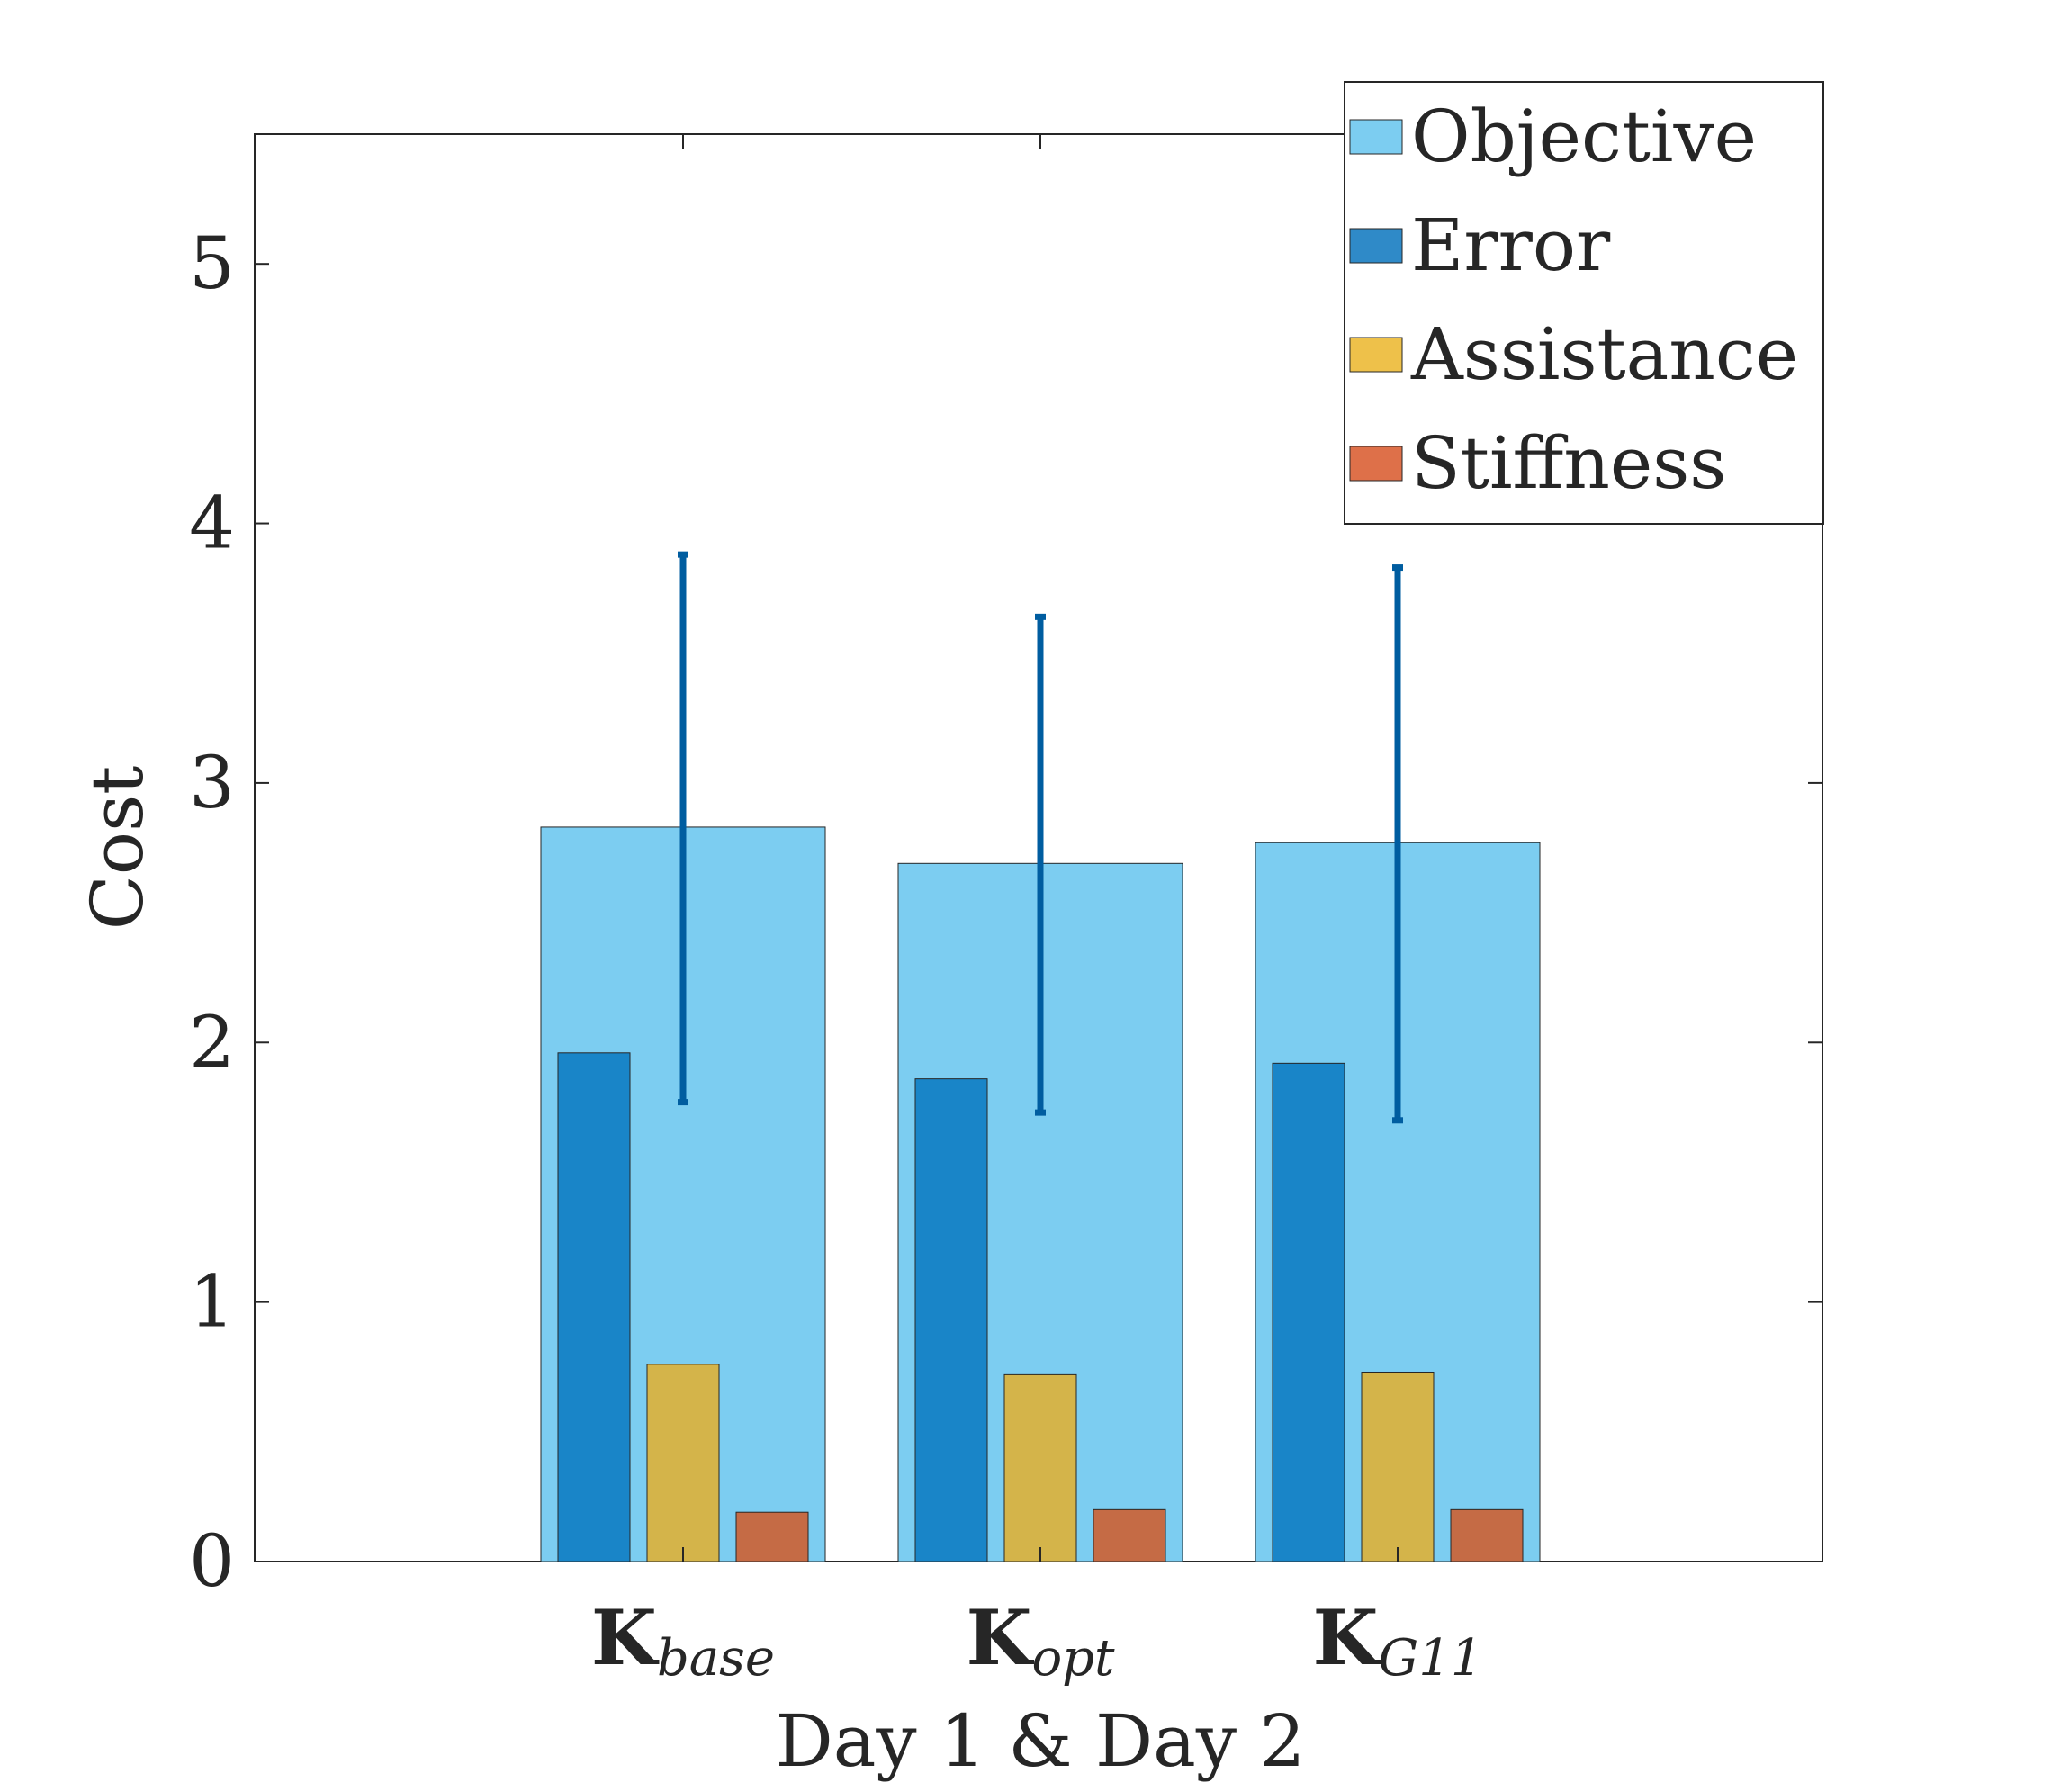 Image resolution: width=2070 pixels, height=1792 pixels. I want to click on x-tick-label: KG11, so click(1397, 1641).